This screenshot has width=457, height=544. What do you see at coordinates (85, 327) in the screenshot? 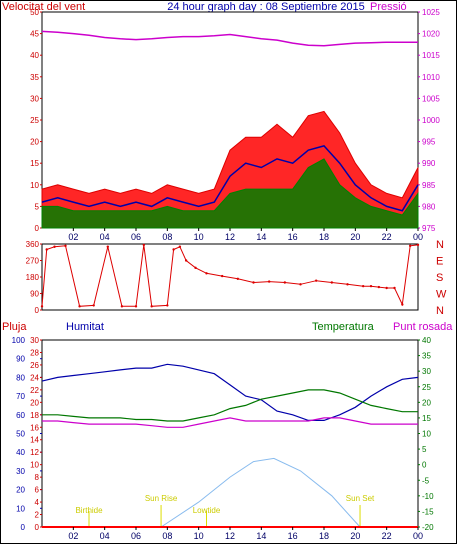
I see `humidity-label: Humitat` at bounding box center [85, 327].